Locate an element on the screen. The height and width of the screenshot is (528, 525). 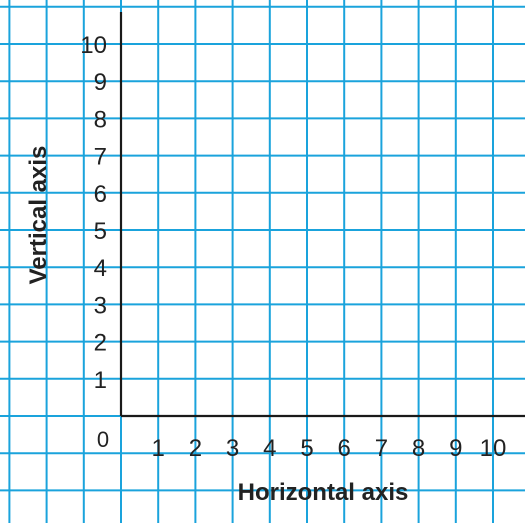
y-tick-label: 10 is located at coordinates (93, 45).